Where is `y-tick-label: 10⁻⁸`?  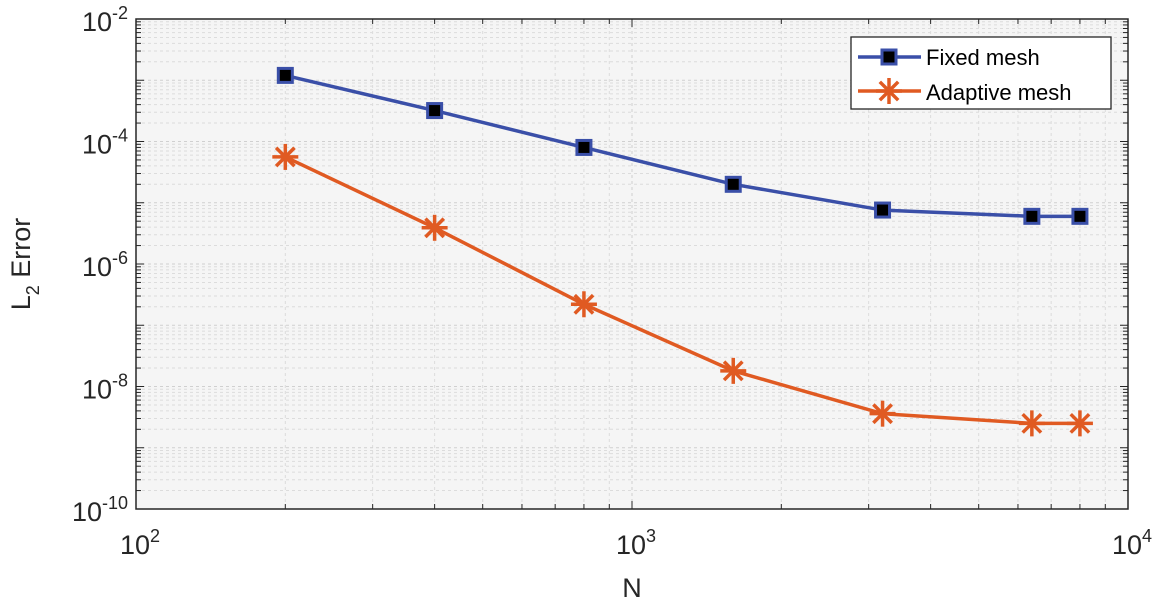 y-tick-label: 10⁻⁸ is located at coordinates (105, 388).